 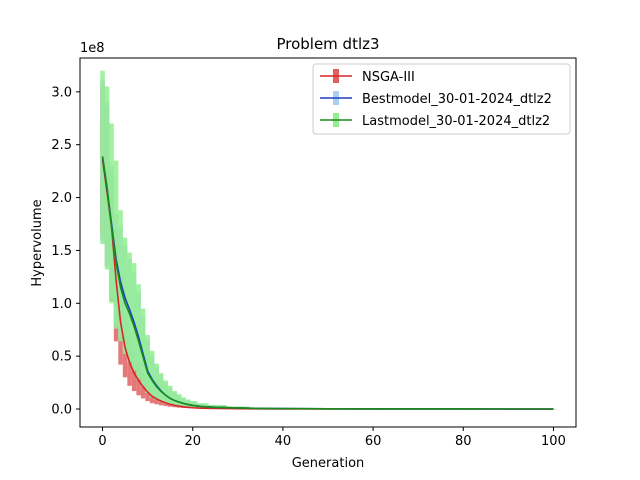 I want to click on band-2-x14, so click(x=165, y=392).